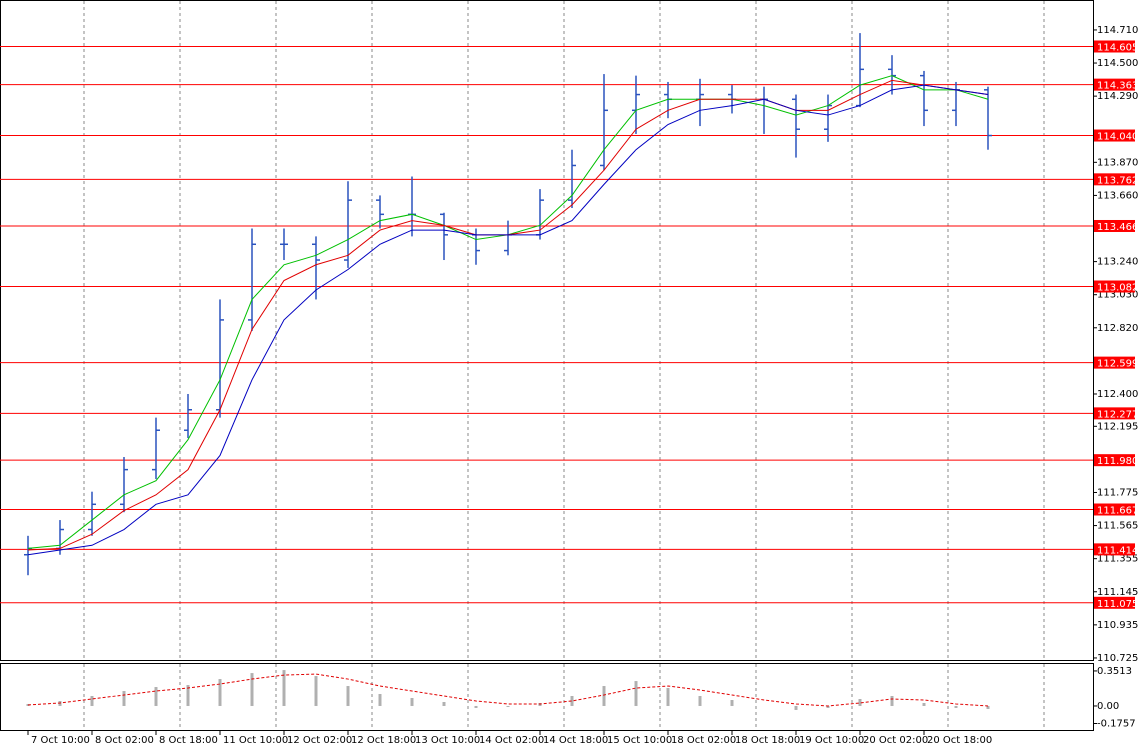 This screenshot has width=1140, height=754. I want to click on level-label: 113.466, so click(1117, 227).